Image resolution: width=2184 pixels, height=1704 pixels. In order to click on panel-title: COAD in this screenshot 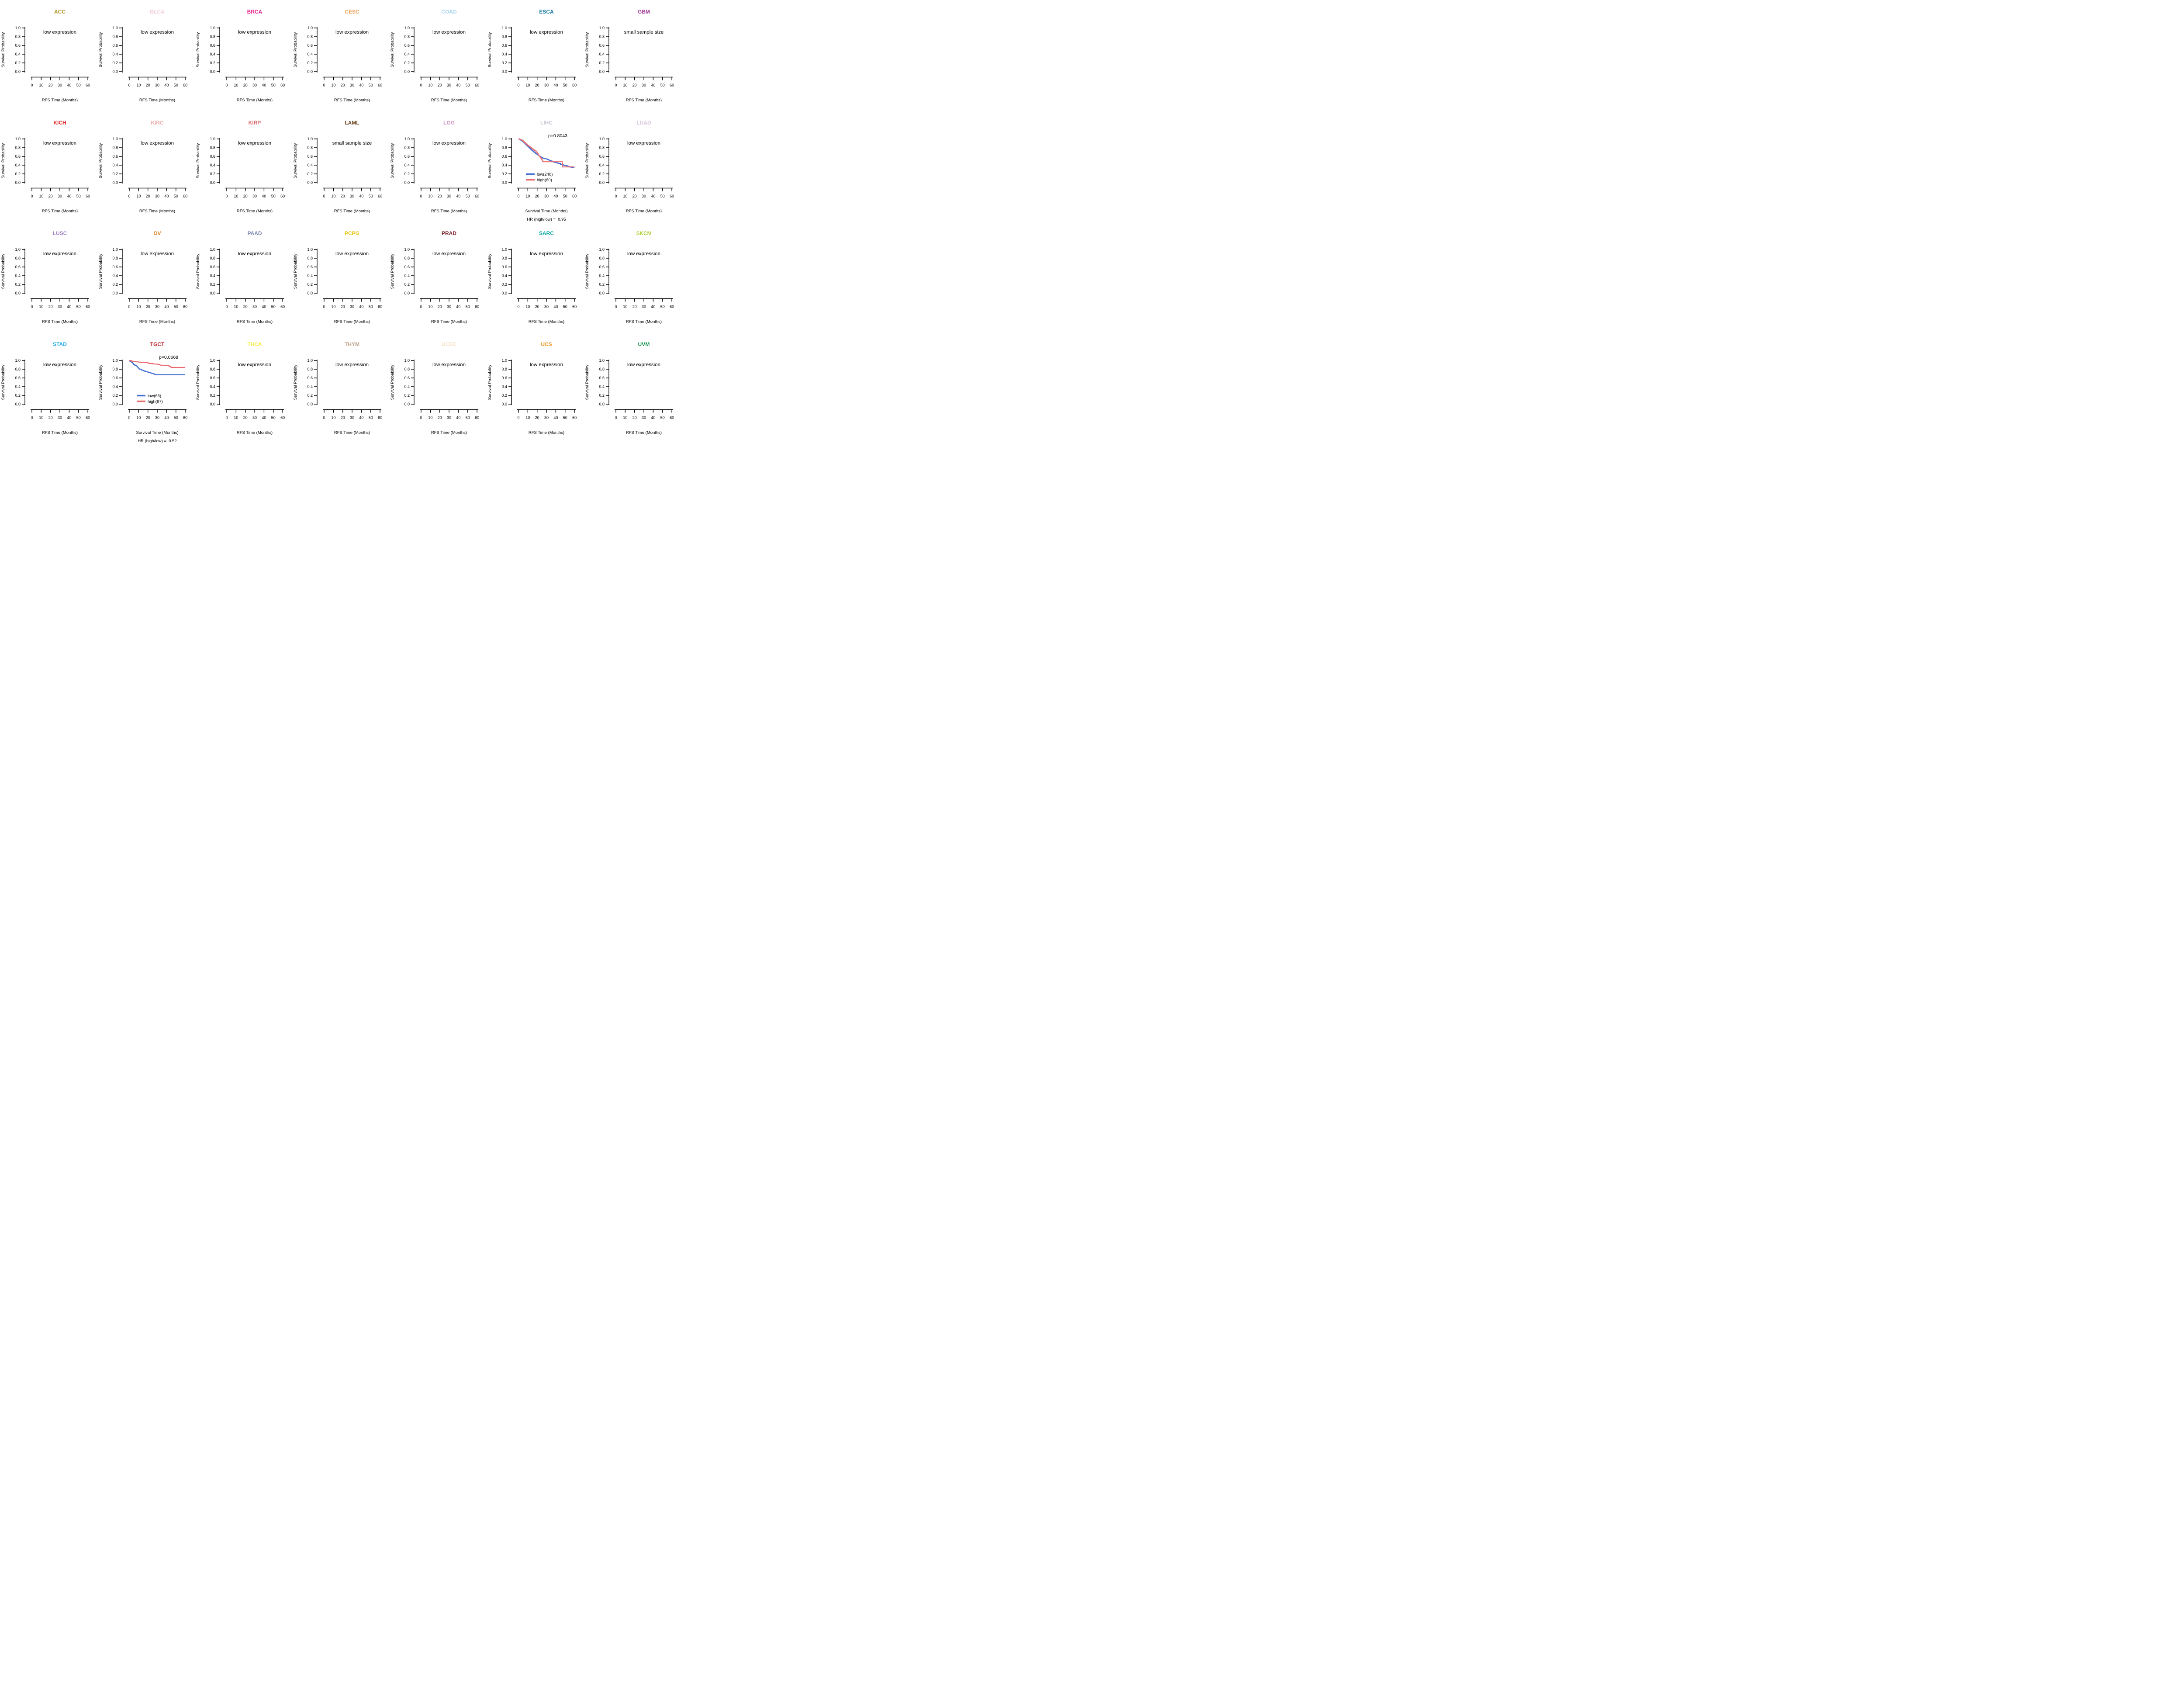, I will do `click(450, 12)`.